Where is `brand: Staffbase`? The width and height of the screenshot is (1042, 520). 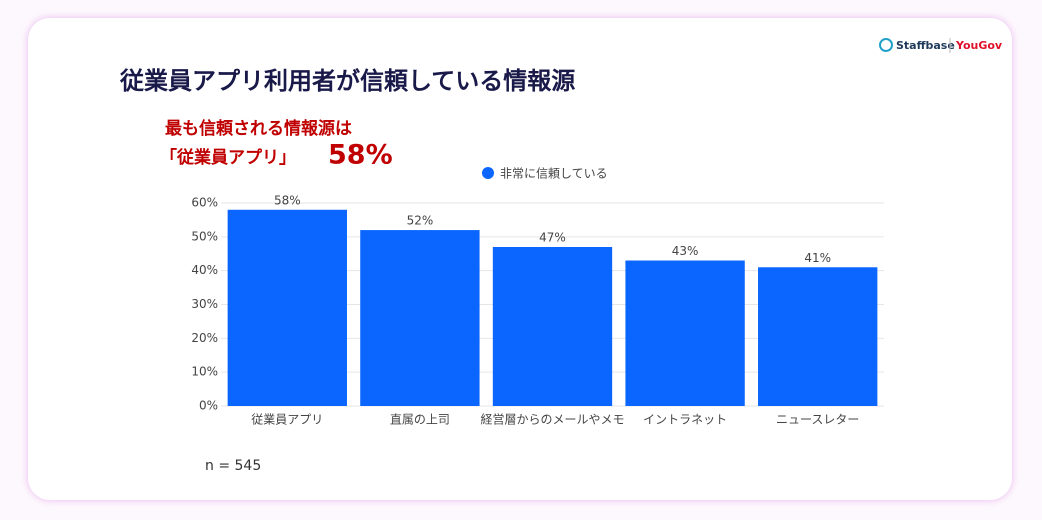 brand: Staffbase is located at coordinates (925, 45).